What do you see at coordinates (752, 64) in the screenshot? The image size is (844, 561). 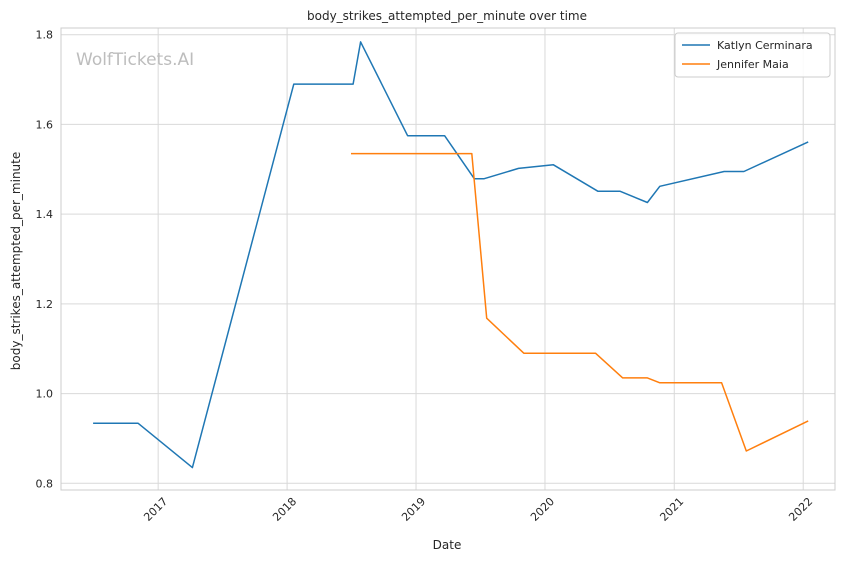 I see `legend-label-jennifer-maia: Jennifer Maia` at bounding box center [752, 64].